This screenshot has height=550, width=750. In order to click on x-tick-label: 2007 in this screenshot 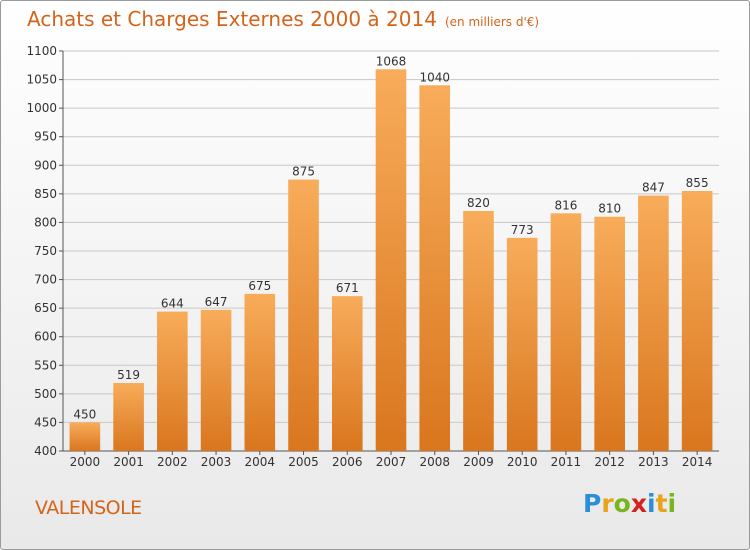, I will do `click(391, 462)`.